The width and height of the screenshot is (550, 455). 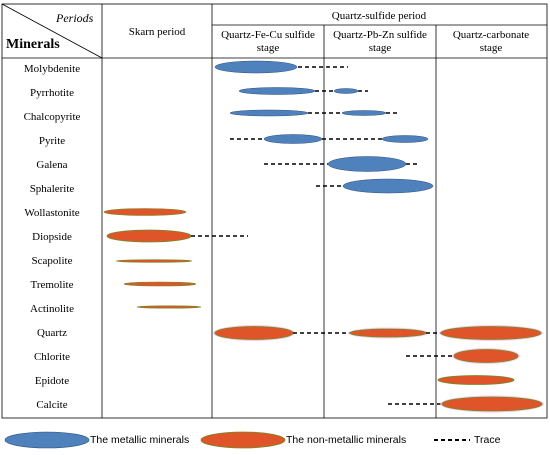 I want to click on trace-swatch, so click(x=452, y=440).